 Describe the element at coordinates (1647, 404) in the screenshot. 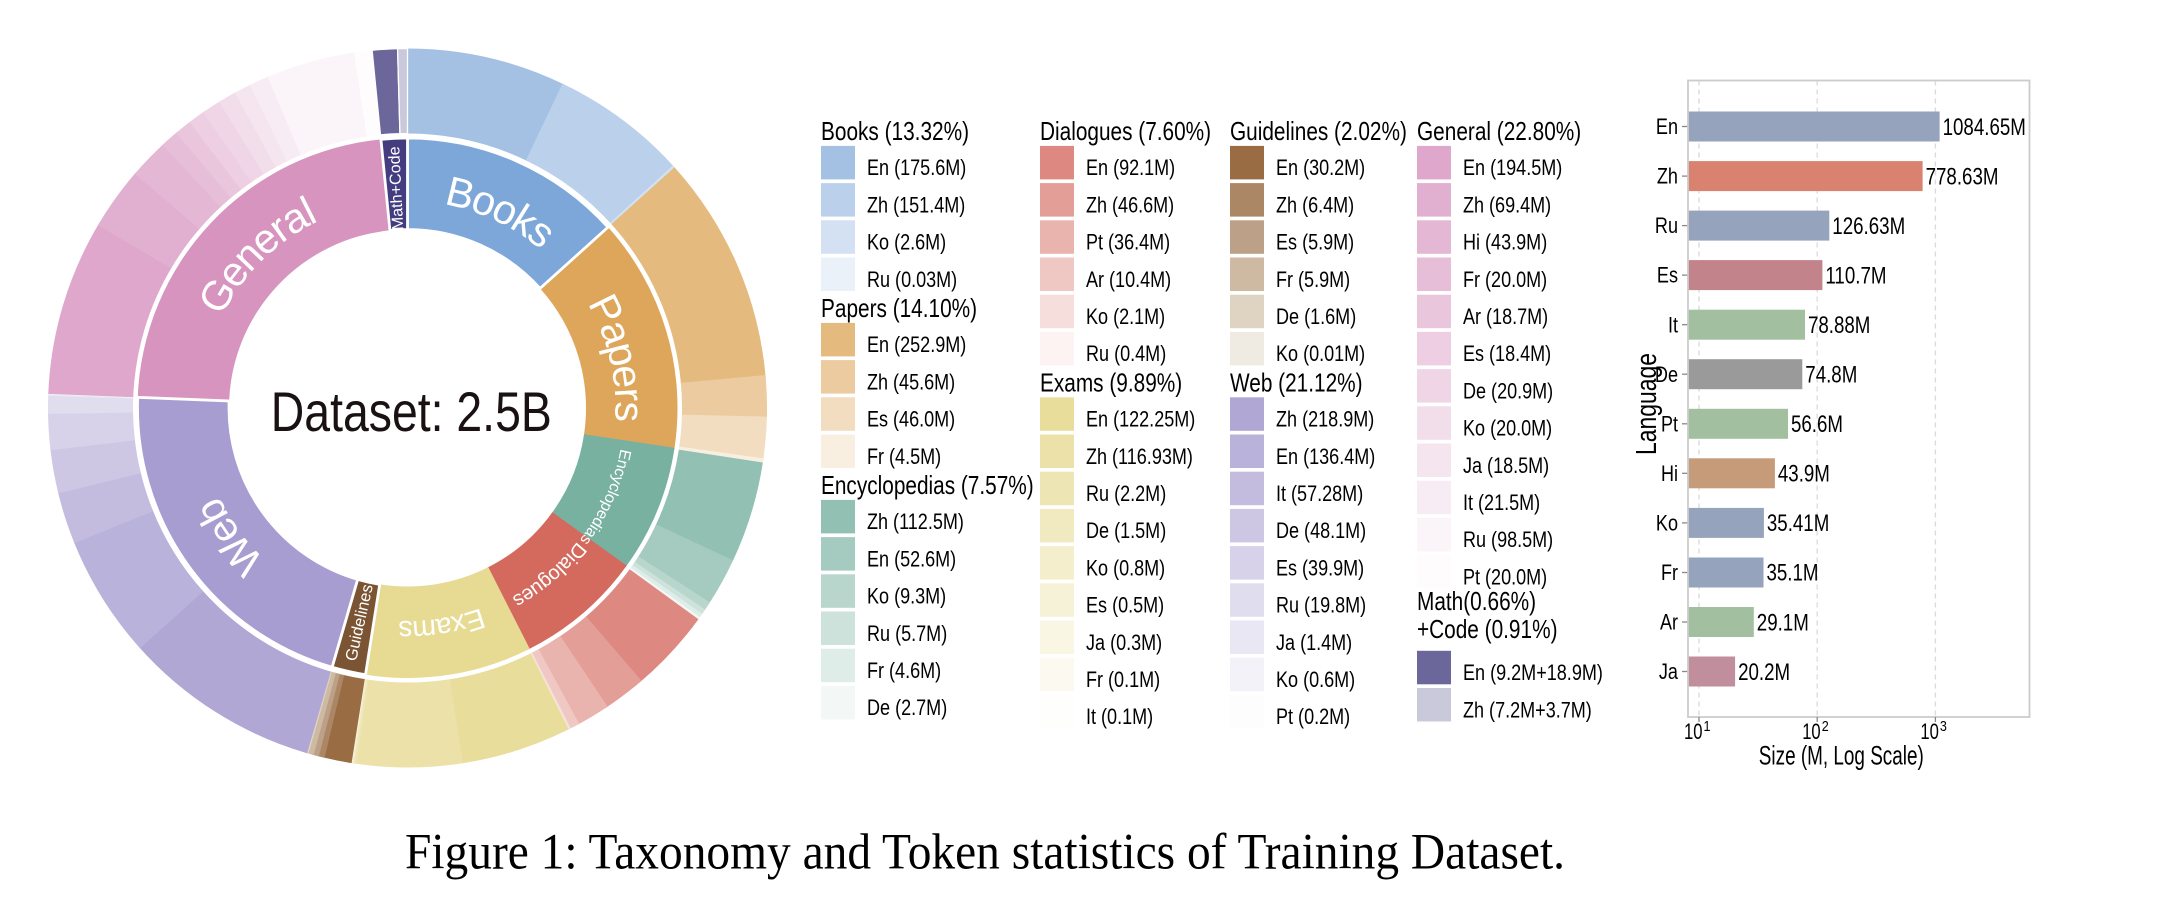

I see `svg-text: Language` at that location.